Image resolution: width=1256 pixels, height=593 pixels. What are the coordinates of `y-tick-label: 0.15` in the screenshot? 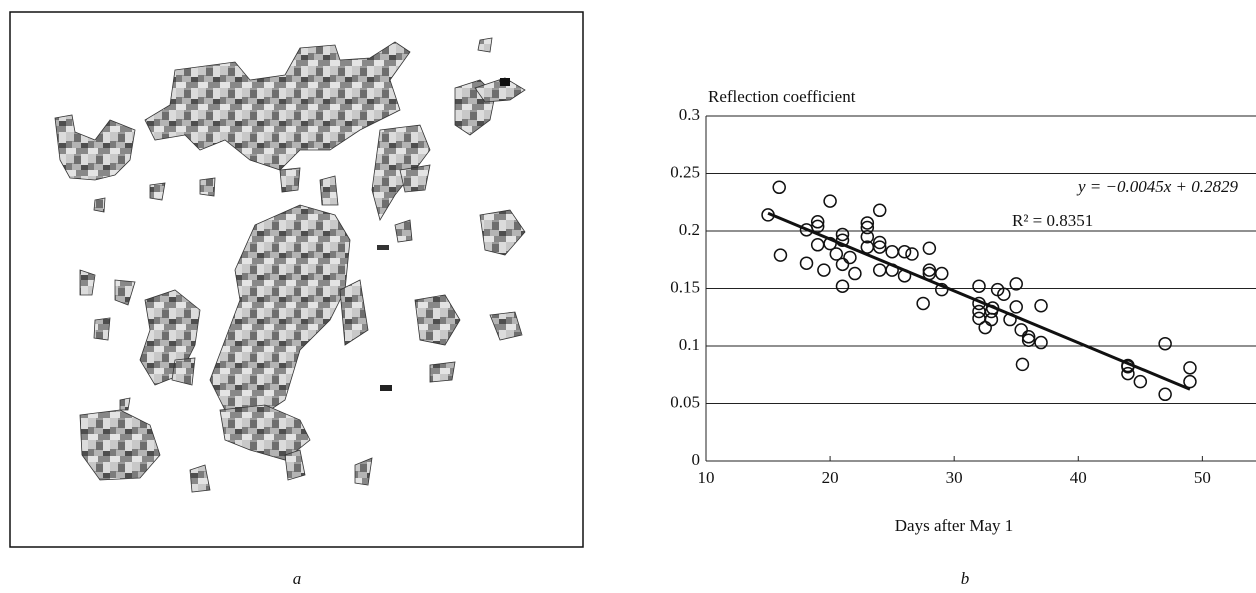 It's located at (685, 286).